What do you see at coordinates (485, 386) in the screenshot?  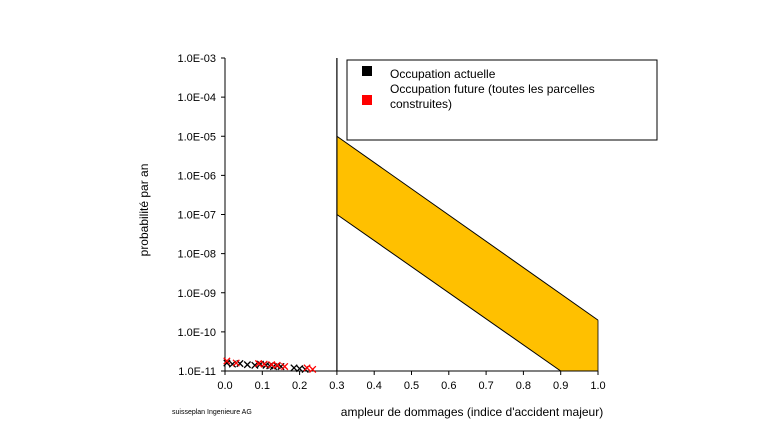 I see `x-tick-label: 0.7` at bounding box center [485, 386].